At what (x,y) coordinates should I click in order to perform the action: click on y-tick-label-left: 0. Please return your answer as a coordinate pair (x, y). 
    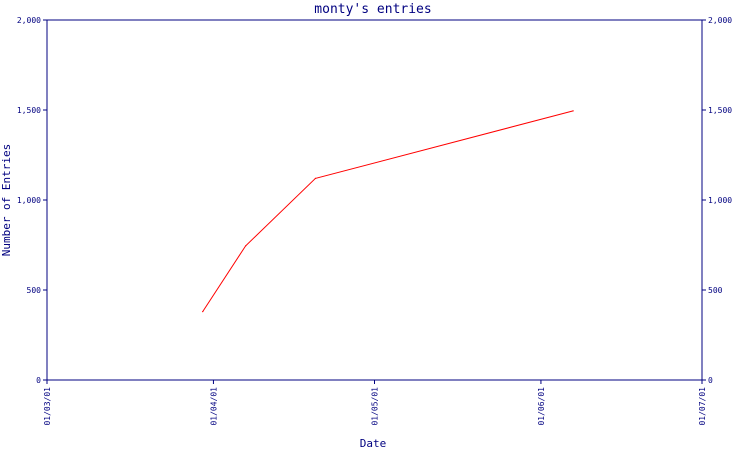
    Looking at the image, I should click on (38, 380).